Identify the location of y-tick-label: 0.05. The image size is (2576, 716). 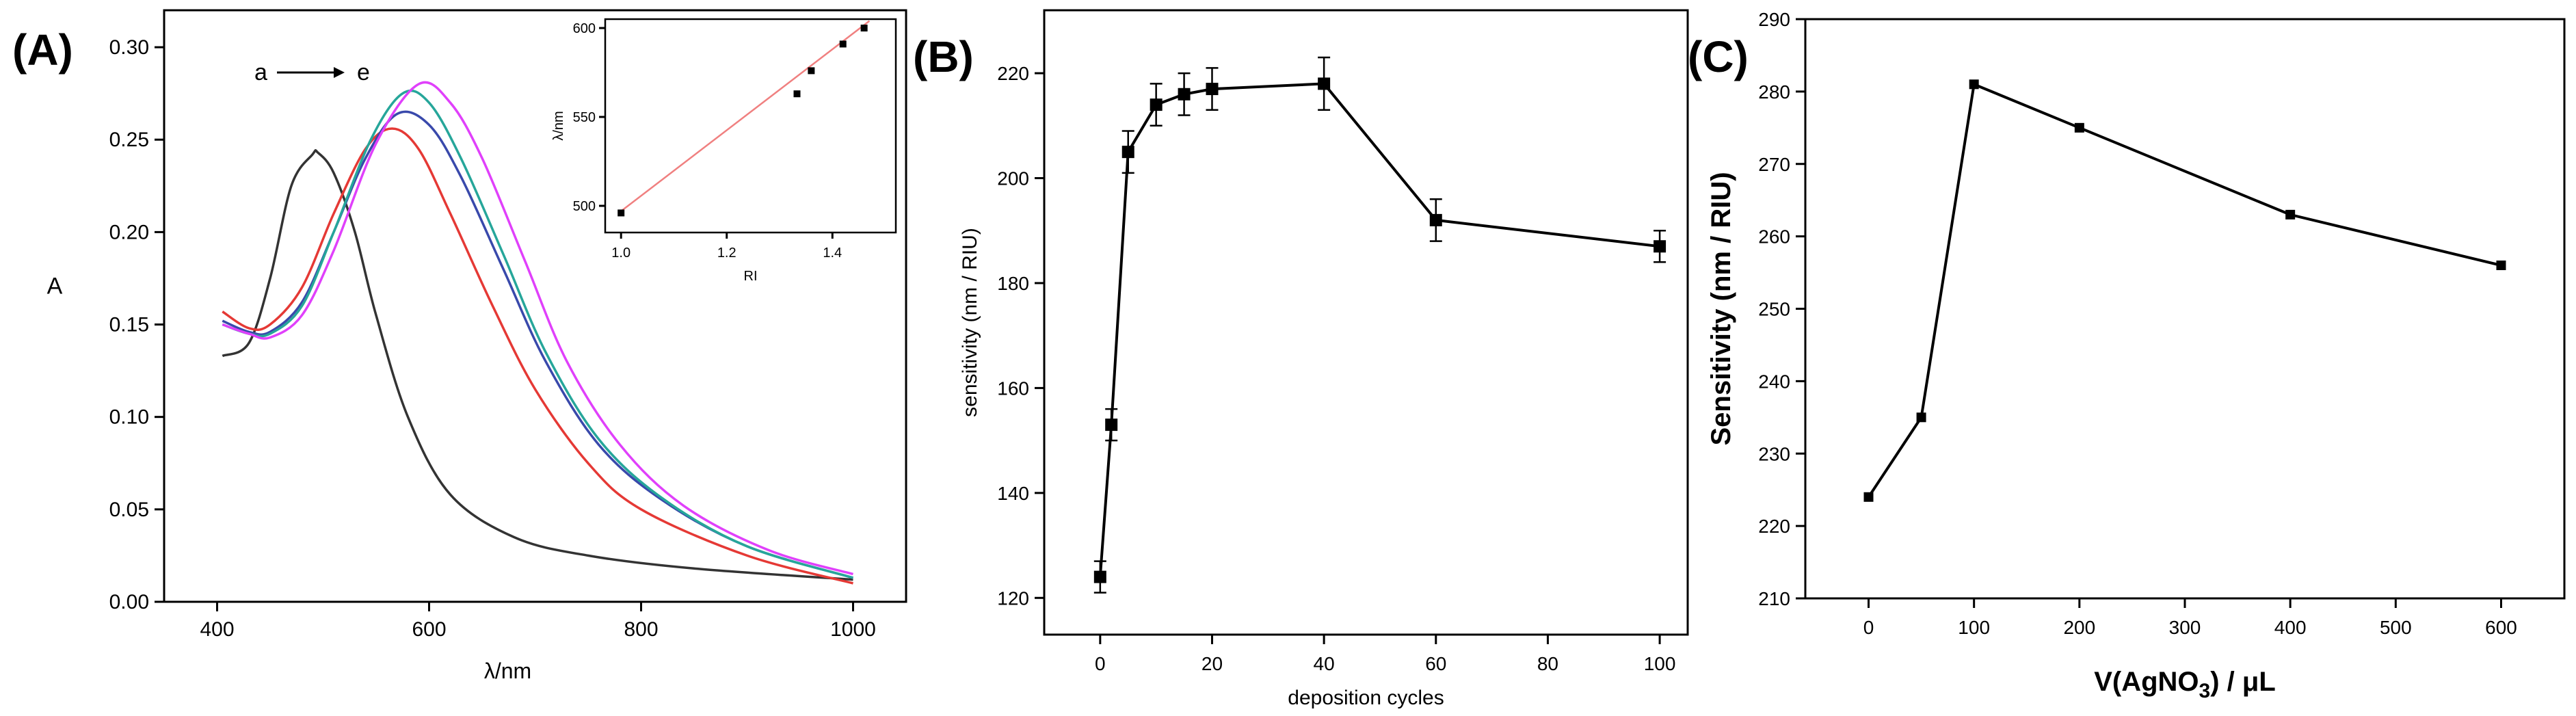
(129, 510).